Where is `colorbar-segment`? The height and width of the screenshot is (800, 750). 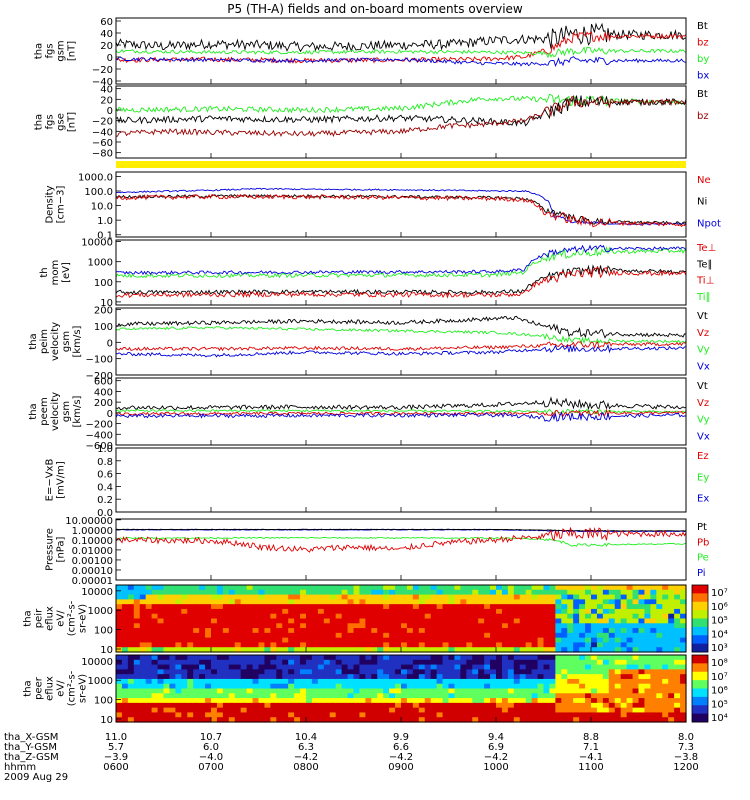
colorbar-segment is located at coordinates (700, 710).